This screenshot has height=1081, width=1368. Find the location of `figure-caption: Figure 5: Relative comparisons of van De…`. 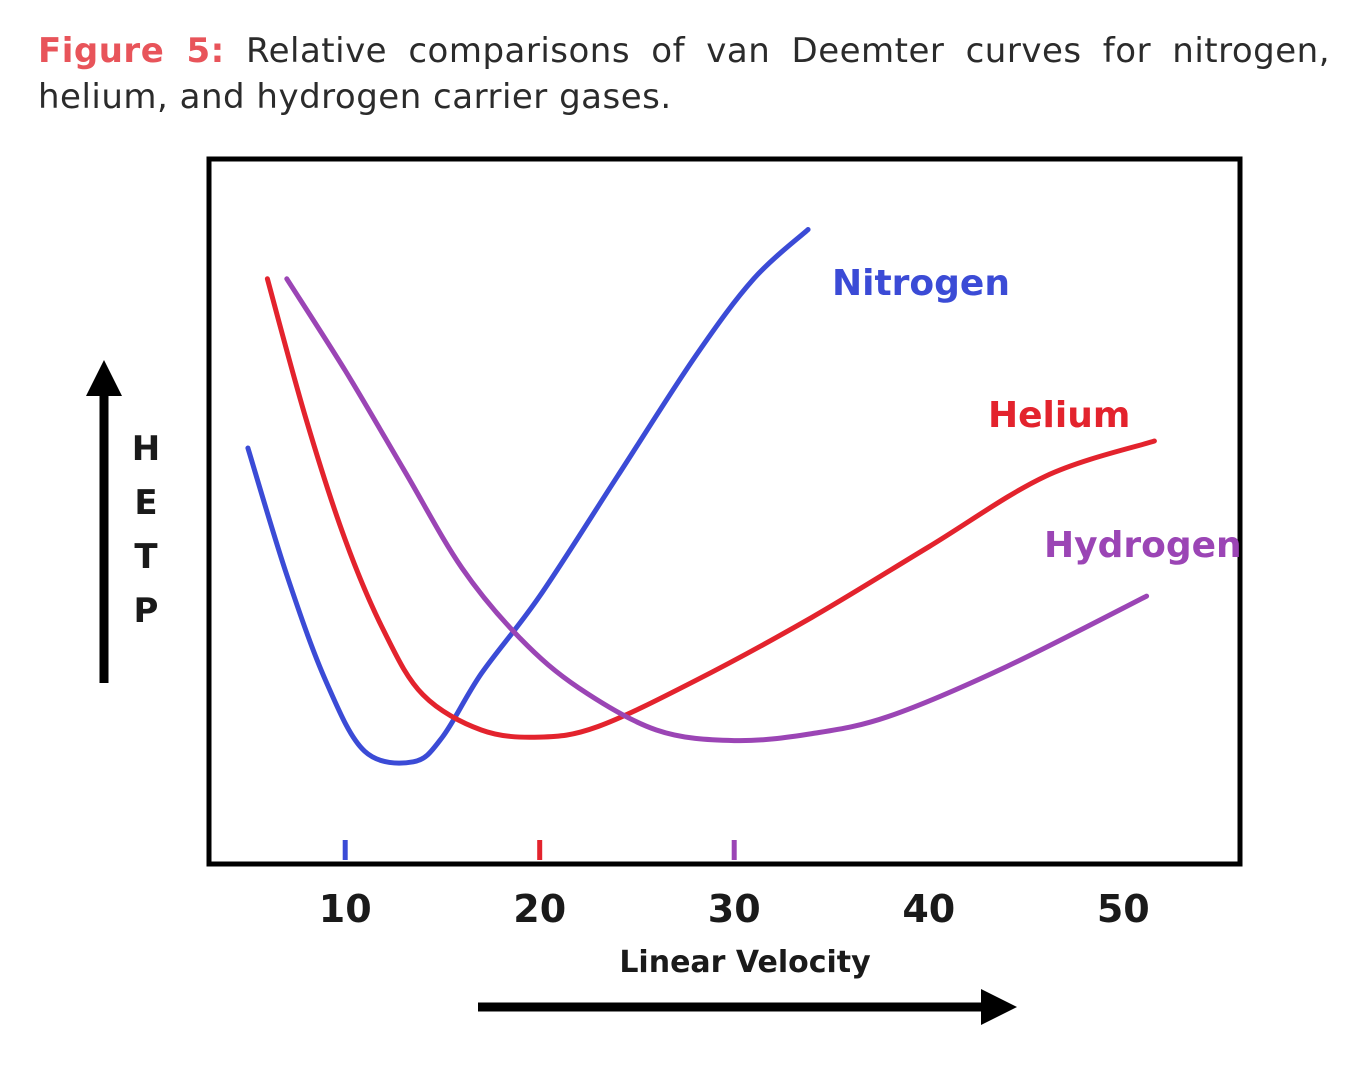

figure-caption: Figure 5: Relative comparisons of van De… is located at coordinates (684, 74).